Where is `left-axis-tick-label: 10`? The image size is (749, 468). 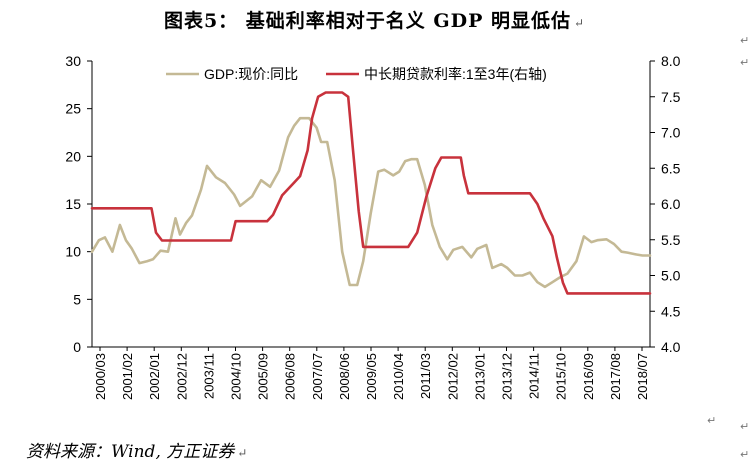
left-axis-tick-label: 10 is located at coordinates (73, 252).